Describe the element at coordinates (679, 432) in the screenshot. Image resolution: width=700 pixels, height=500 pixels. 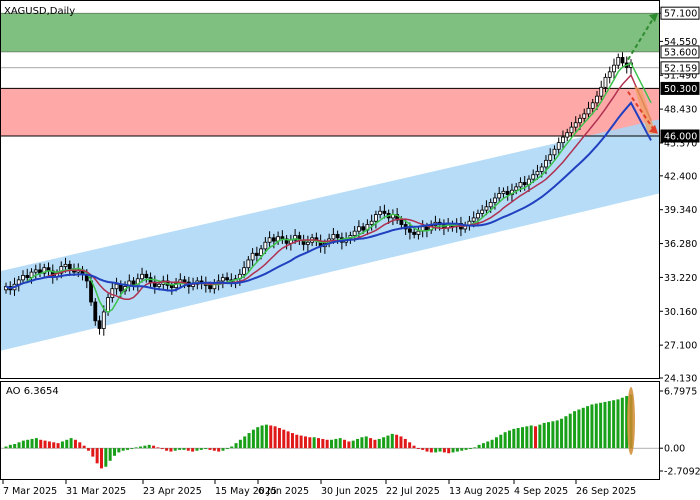
I see `ao-axis: 6.7975 0.00 -2.7092` at that location.